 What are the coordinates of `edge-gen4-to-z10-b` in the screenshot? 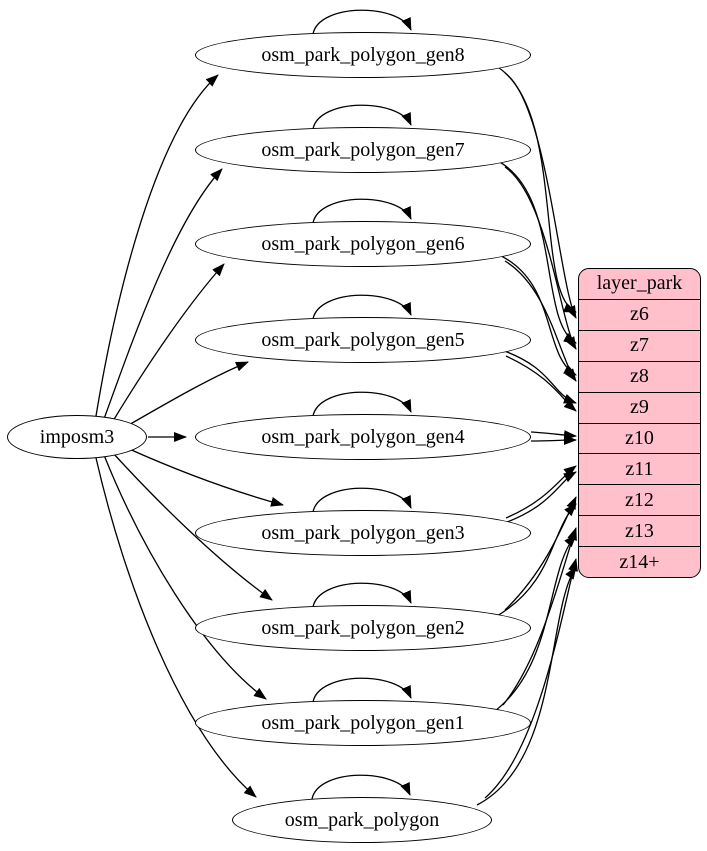 It's located at (553, 440).